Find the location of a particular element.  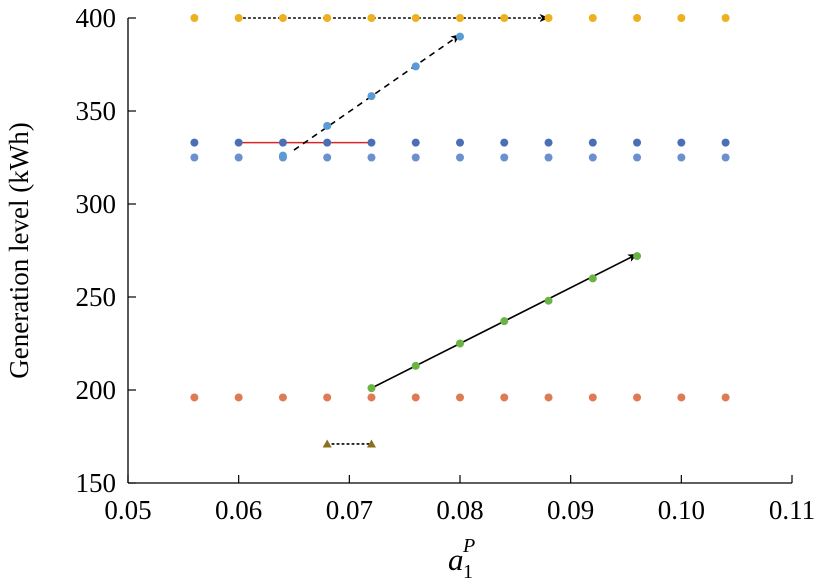

y-tick-label: 400 is located at coordinates (96, 18).